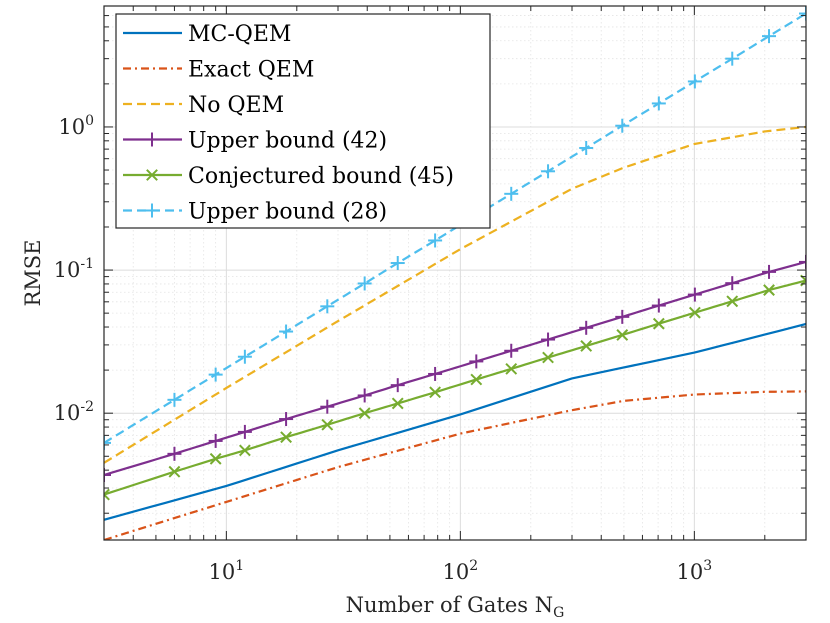 Image resolution: width=830 pixels, height=623 pixels. I want to click on x-tick-label-exponent: 3, so click(707, 566).